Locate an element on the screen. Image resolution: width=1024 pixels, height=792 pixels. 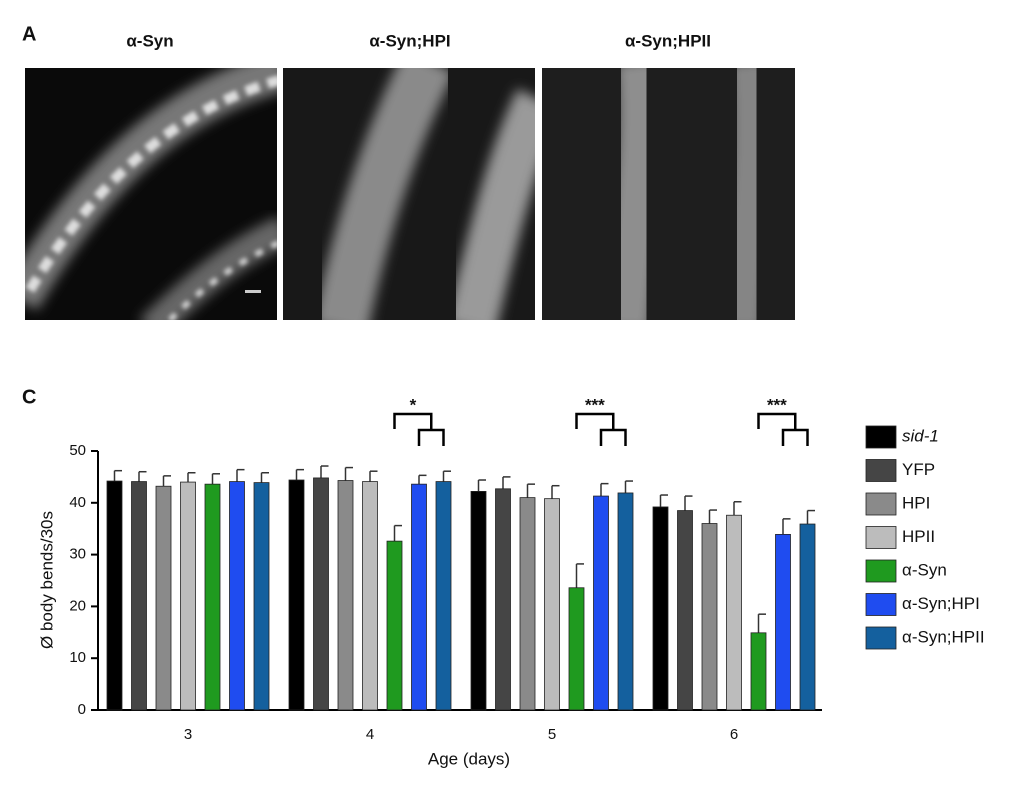
x-tick-label: 5 is located at coordinates (552, 734).